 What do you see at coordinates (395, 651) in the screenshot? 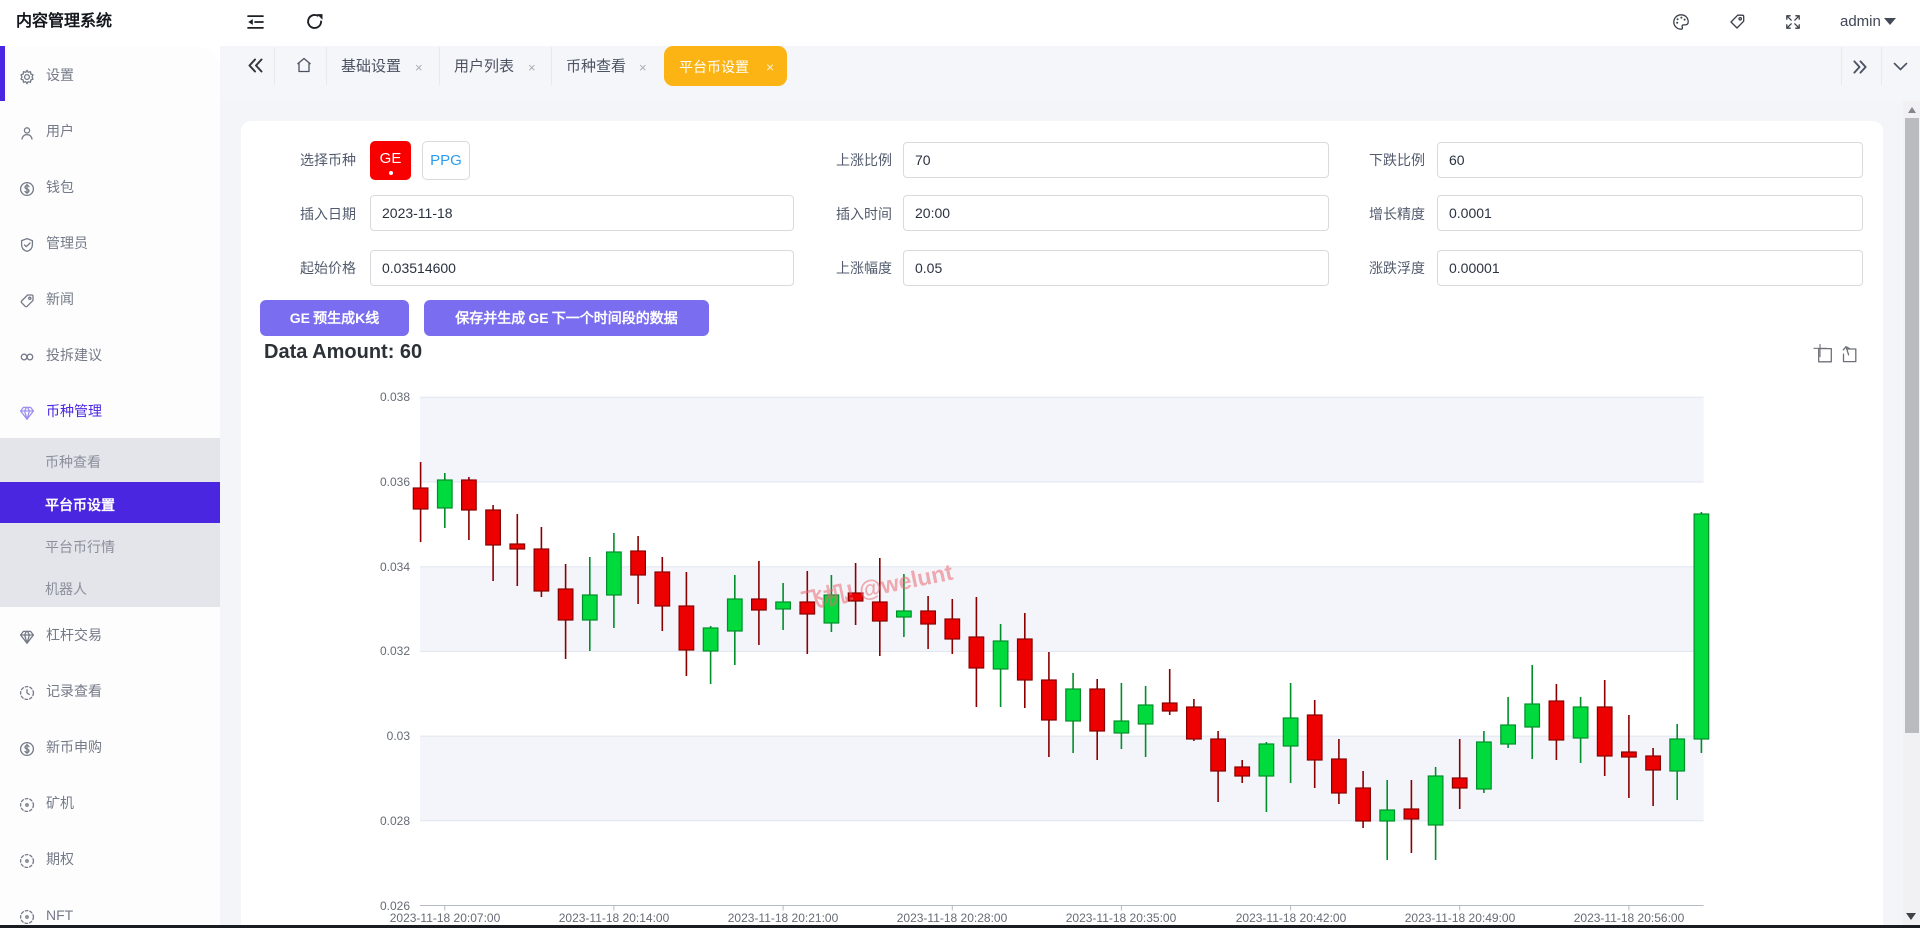
I see `svg-text: 0.032` at bounding box center [395, 651].